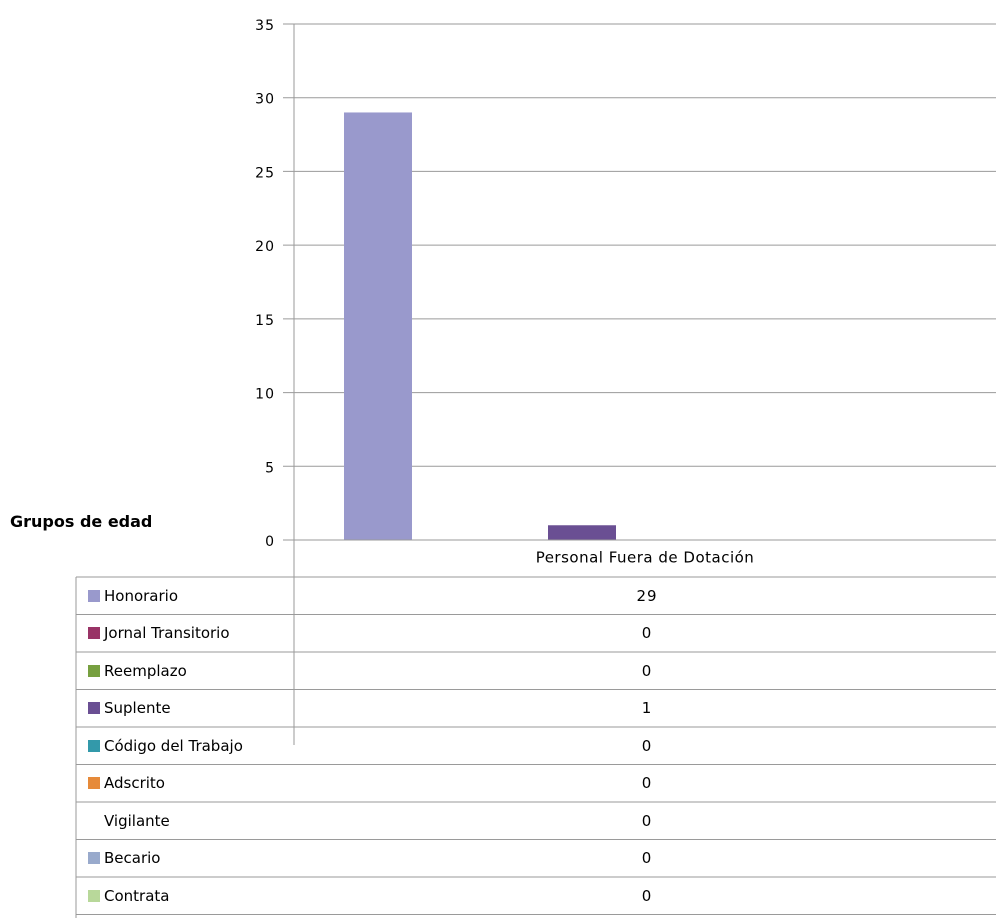 The image size is (996, 918). What do you see at coordinates (647, 708) in the screenshot?
I see `table-value: 1` at bounding box center [647, 708].